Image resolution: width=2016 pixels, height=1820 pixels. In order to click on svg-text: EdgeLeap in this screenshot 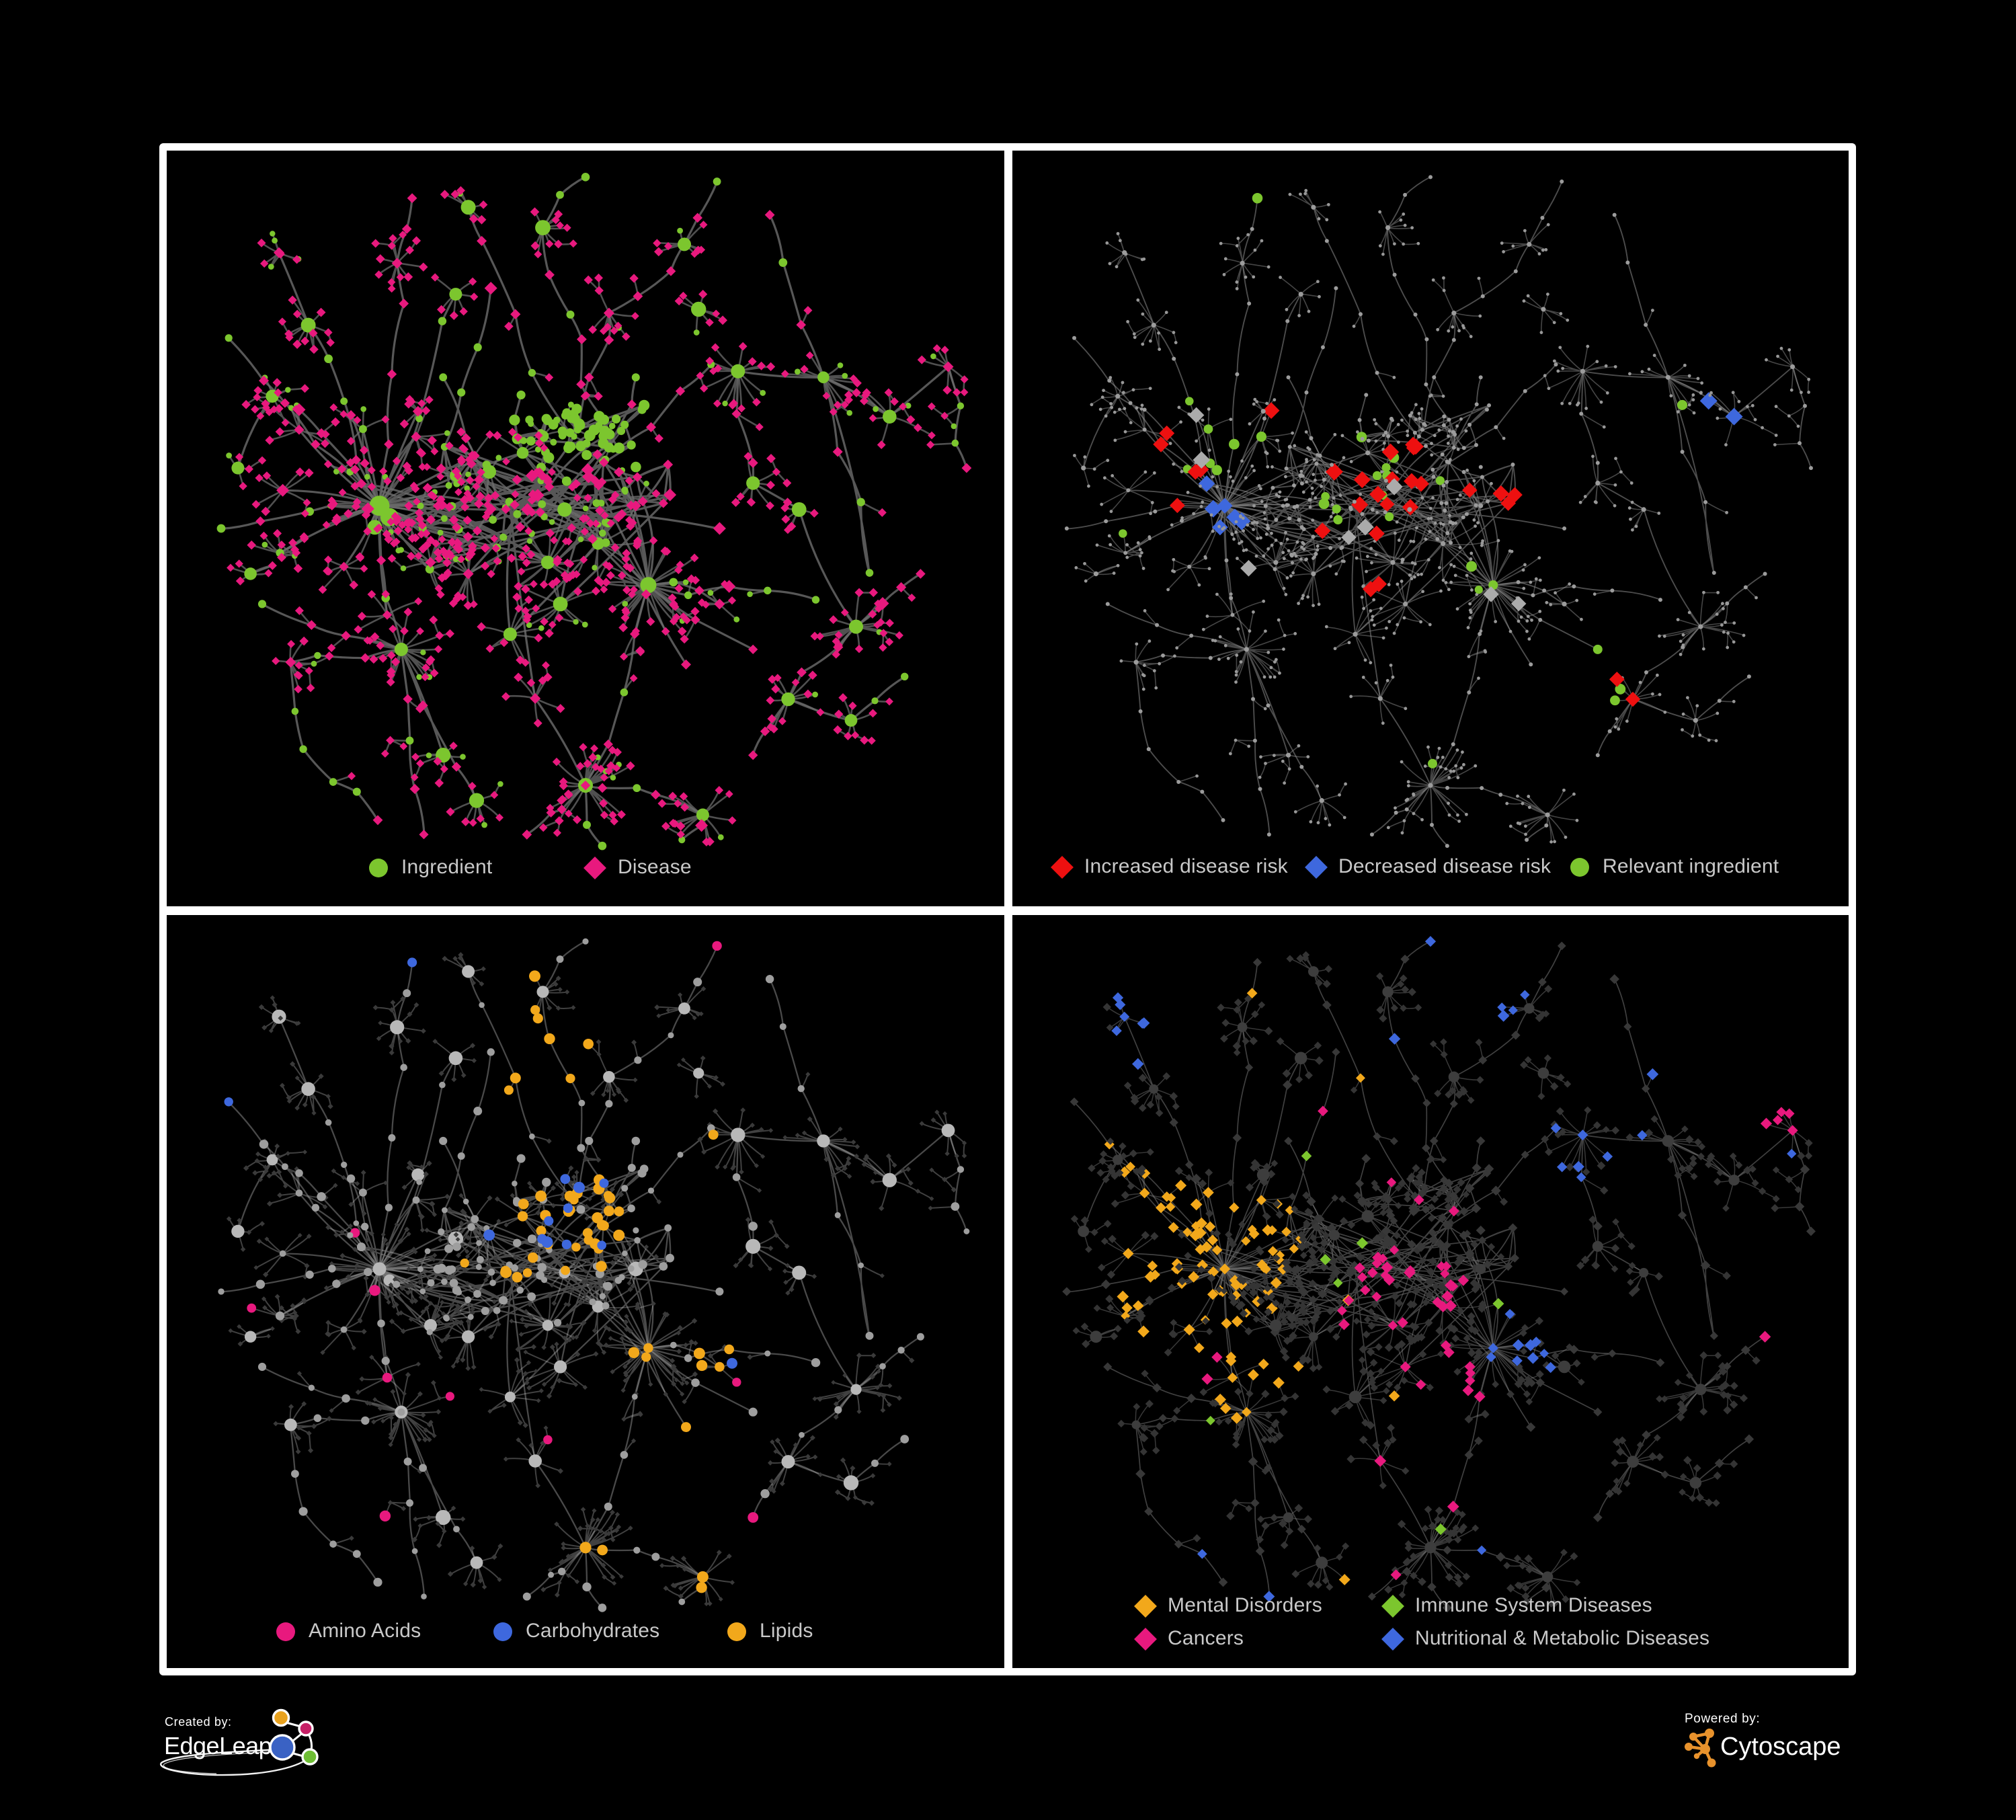, I will do `click(218, 1745)`.